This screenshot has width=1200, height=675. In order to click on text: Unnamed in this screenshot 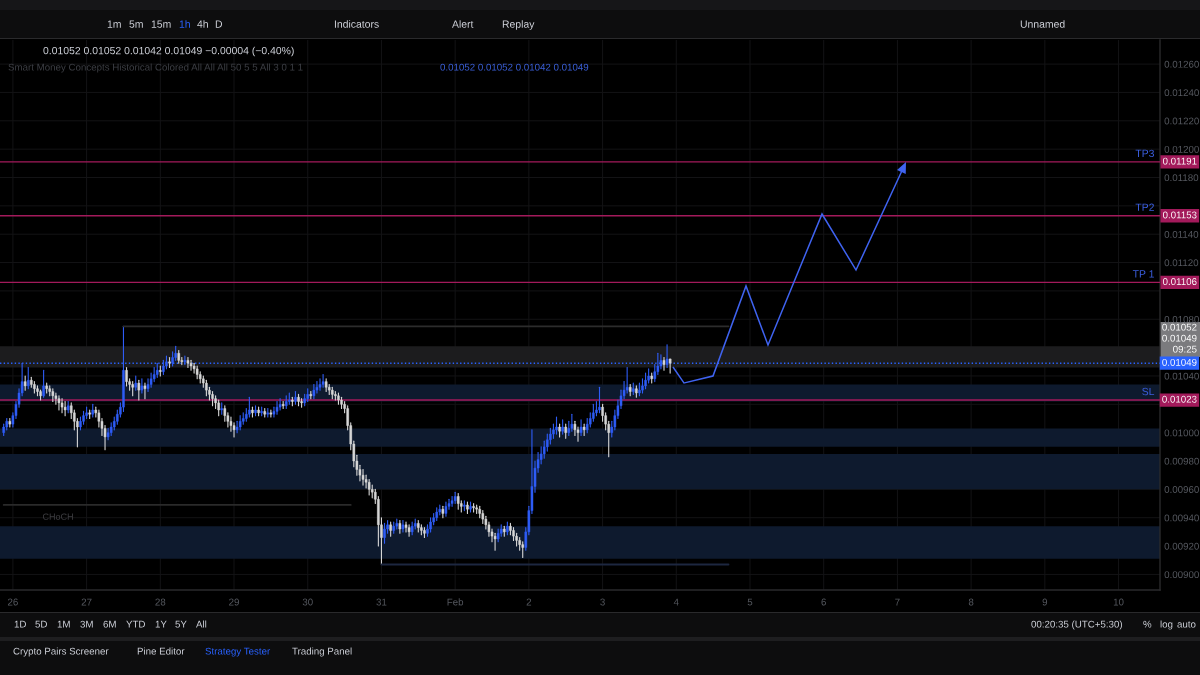, I will do `click(1042, 24)`.